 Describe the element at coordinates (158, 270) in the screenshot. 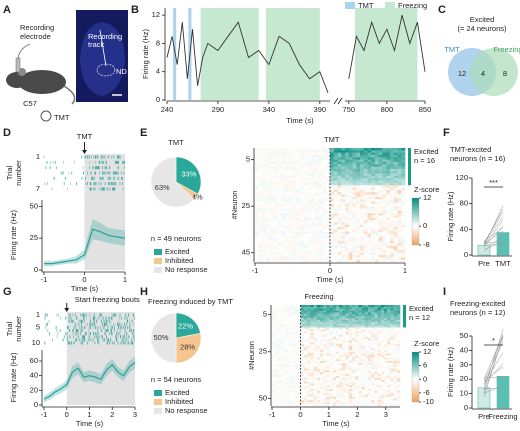

I see `legend-swatch` at that location.